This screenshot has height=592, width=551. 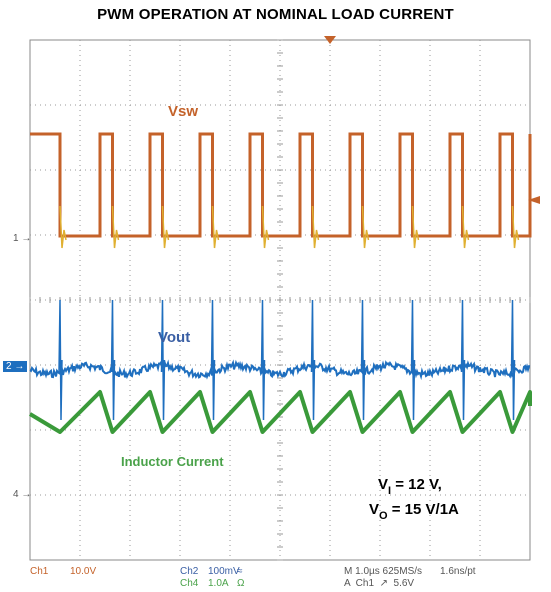 I want to click on trigger-position-marker, so click(x=330, y=40).